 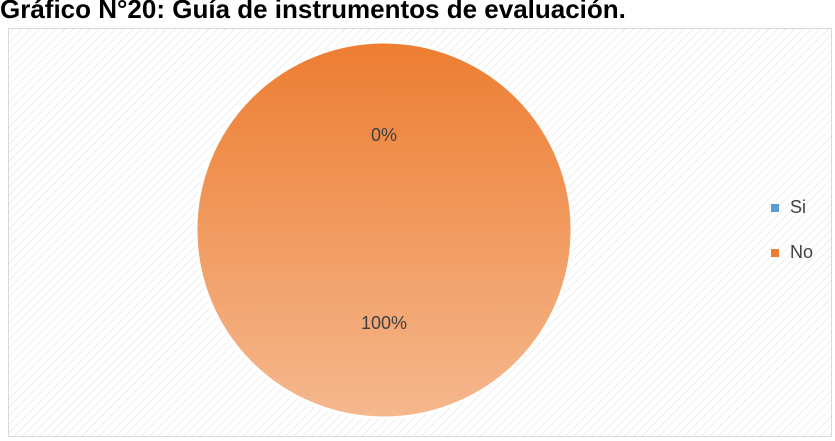 What do you see at coordinates (384, 135) in the screenshot?
I see `data-label: 0%` at bounding box center [384, 135].